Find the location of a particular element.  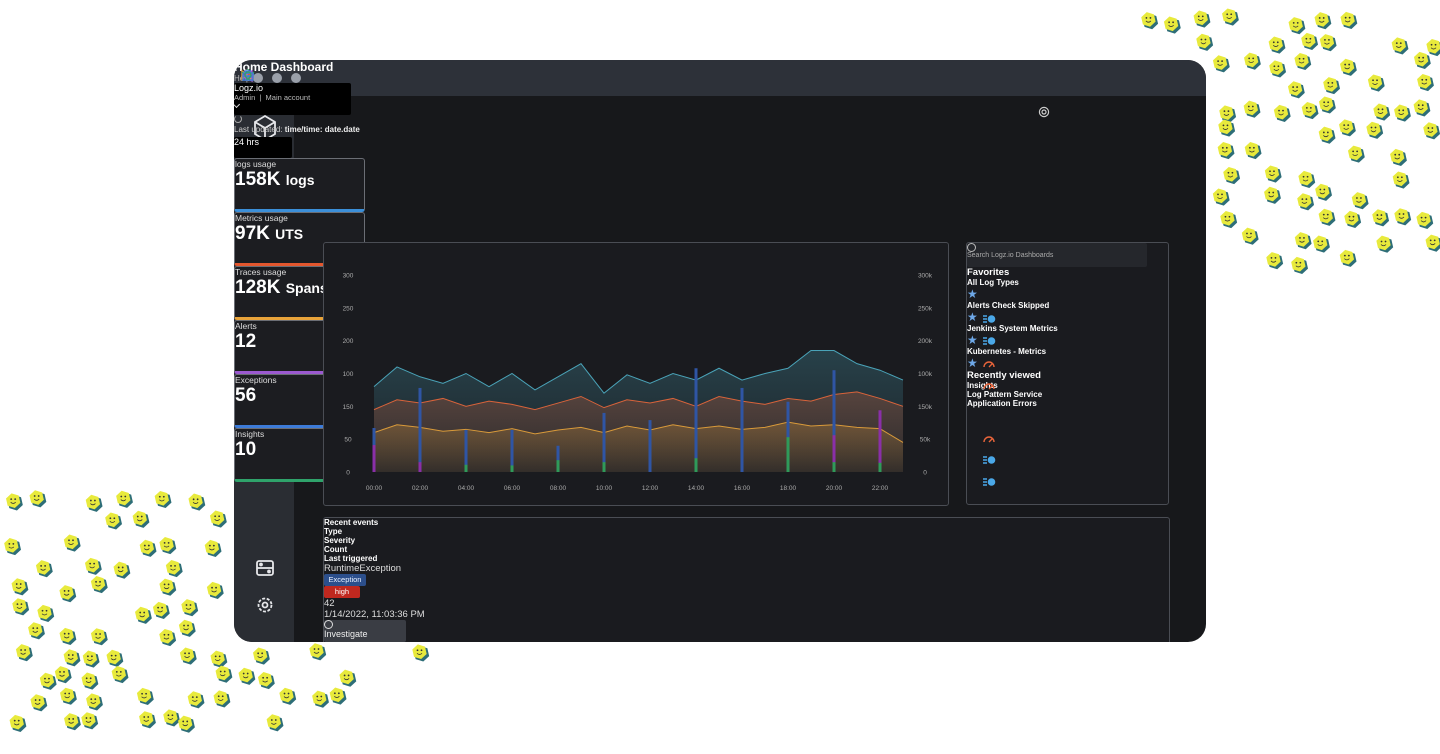

recent-link: Log Pattern Service is located at coordinates (1067, 394).